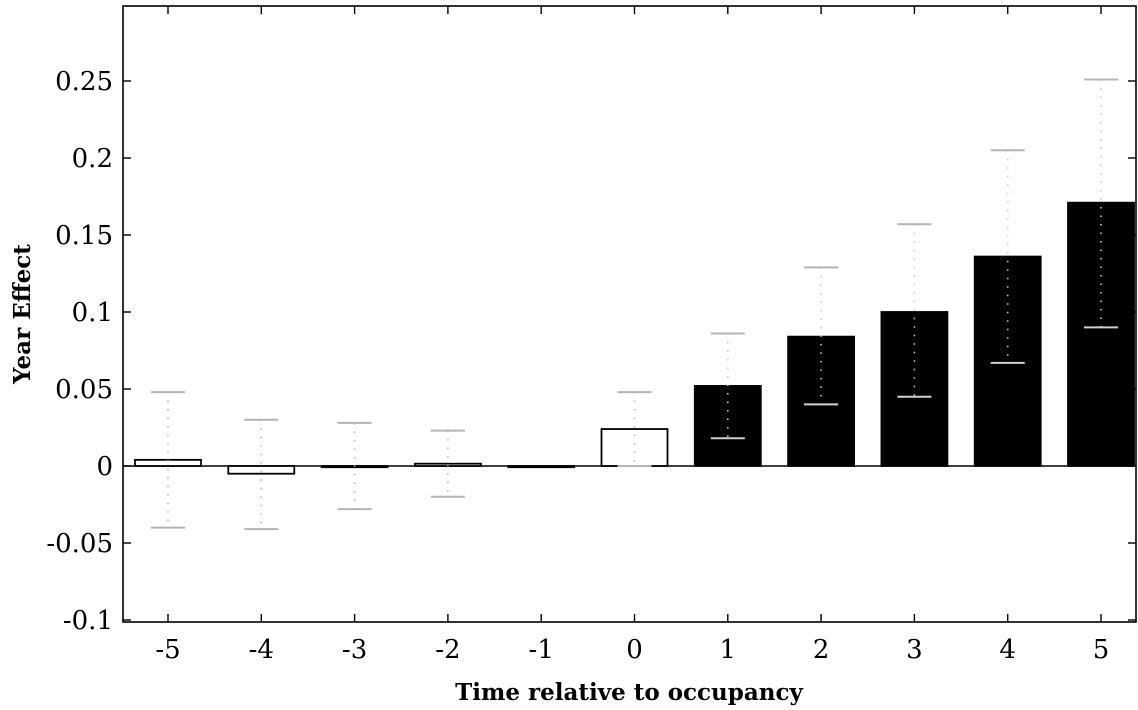  What do you see at coordinates (261, 650) in the screenshot?
I see `x-tick-label: -4` at bounding box center [261, 650].